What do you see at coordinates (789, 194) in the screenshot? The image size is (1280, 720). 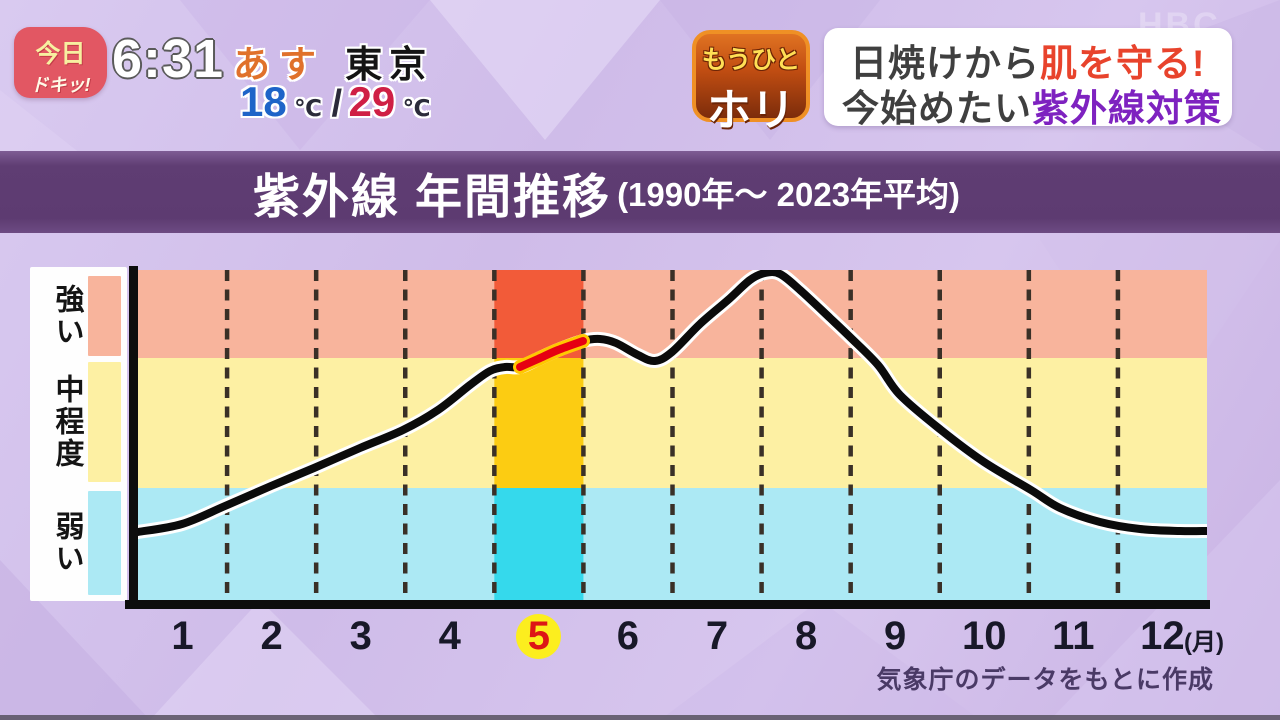 I see `chart-subtitle: (1990年〜 2023年平均)` at bounding box center [789, 194].